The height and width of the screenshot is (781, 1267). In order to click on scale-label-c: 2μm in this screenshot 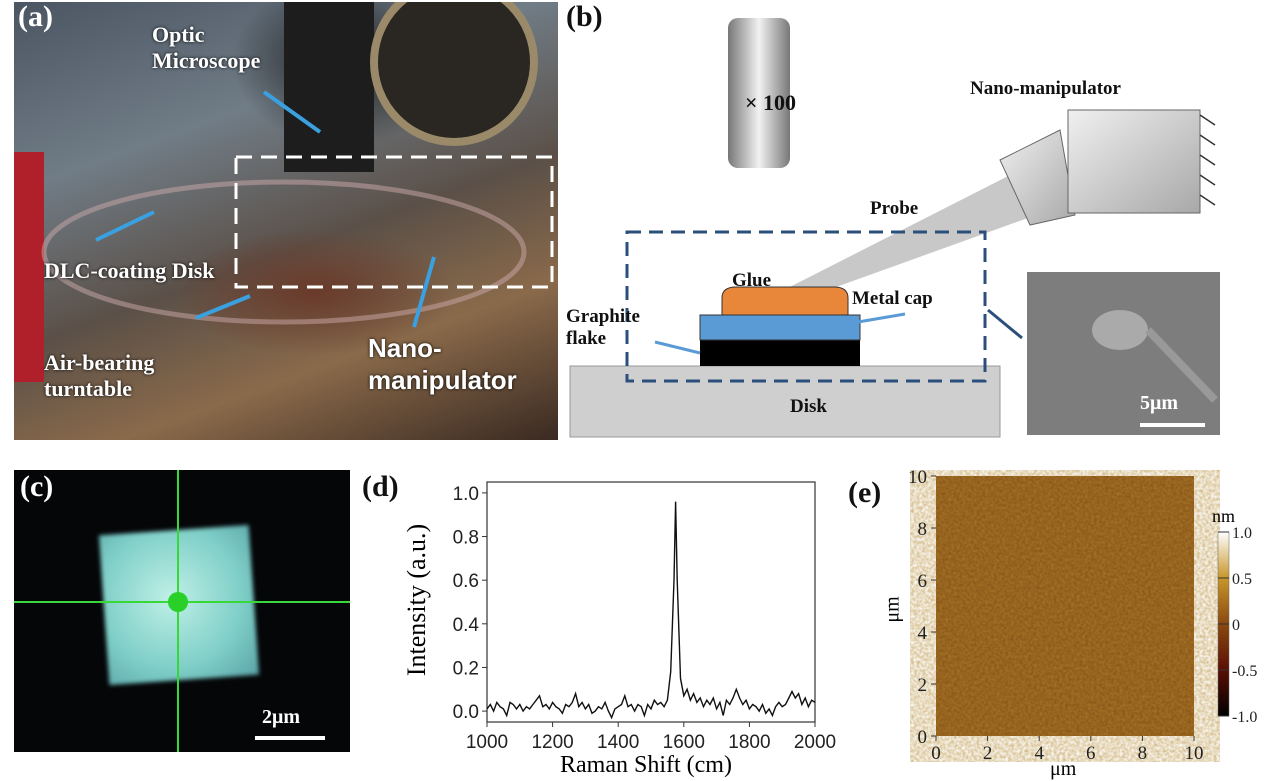, I will do `click(281, 717)`.